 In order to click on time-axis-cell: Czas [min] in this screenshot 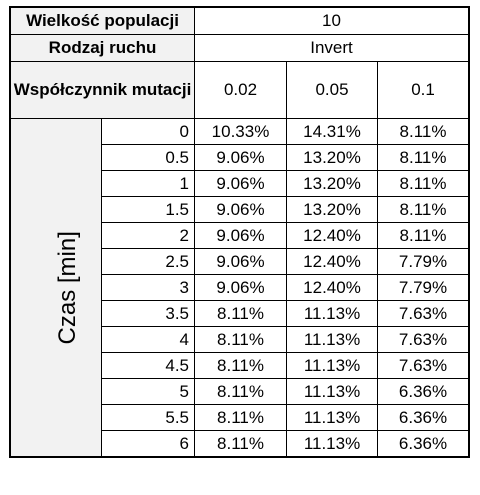, I will do `click(56, 287)`.